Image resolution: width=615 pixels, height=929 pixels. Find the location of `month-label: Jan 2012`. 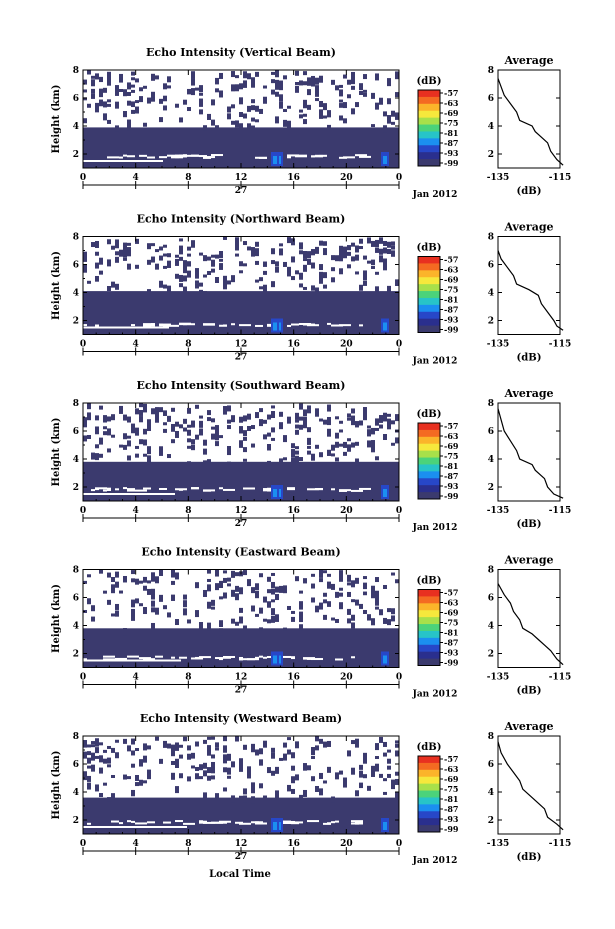

month-label: Jan 2012 is located at coordinates (435, 528).